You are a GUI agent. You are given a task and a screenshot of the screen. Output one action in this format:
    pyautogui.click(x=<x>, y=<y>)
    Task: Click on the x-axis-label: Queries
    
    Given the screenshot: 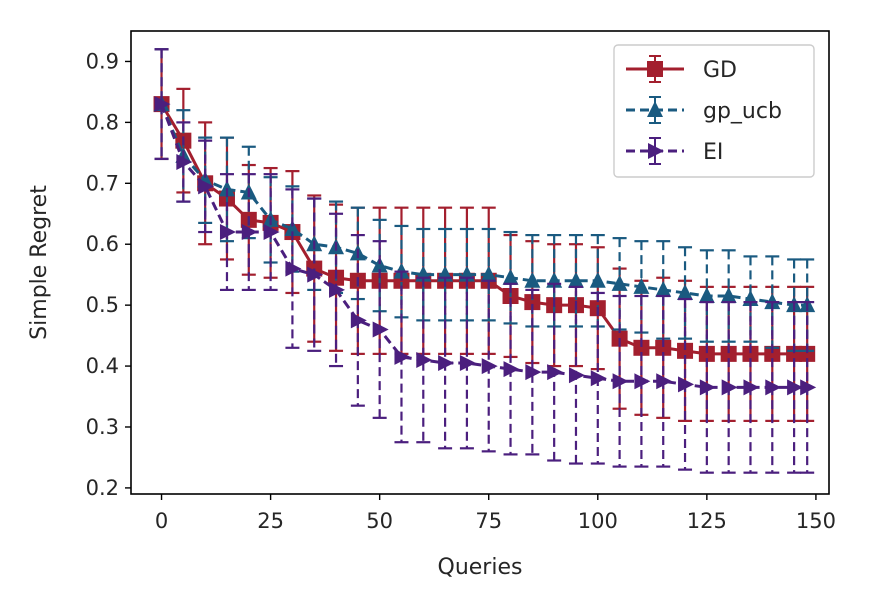 What is the action you would take?
    pyautogui.click(x=480, y=567)
    